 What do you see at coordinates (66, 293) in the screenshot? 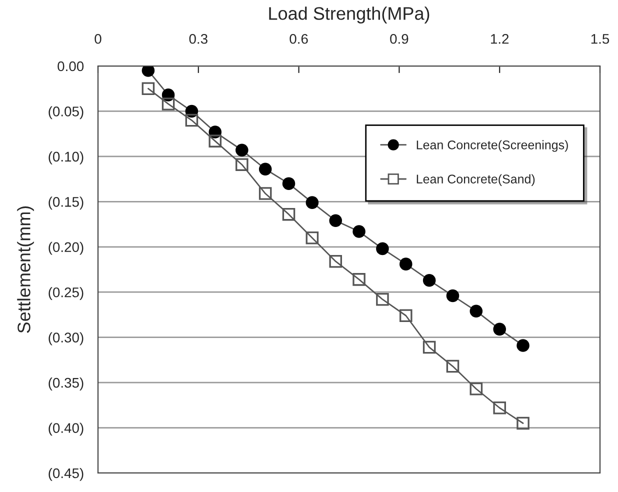
I see `y-tick-label: (0.25)` at bounding box center [66, 293].